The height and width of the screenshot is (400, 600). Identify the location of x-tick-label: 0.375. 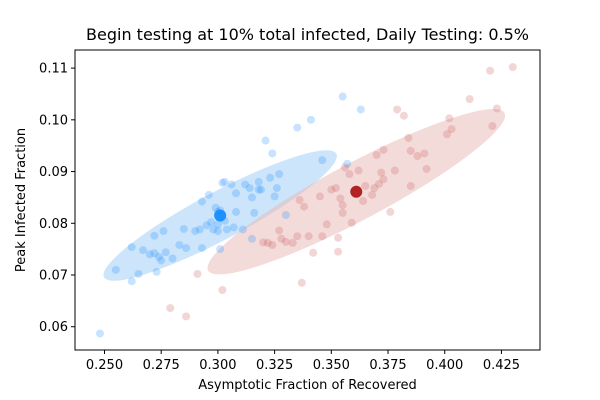
(387, 365).